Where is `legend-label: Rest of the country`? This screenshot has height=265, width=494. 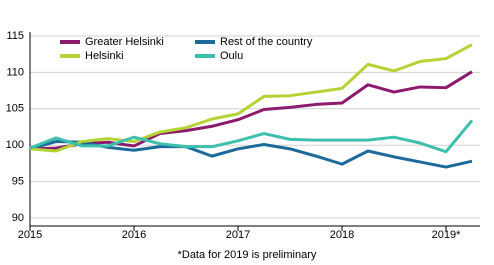
legend-label: Rest of the country is located at coordinates (266, 42).